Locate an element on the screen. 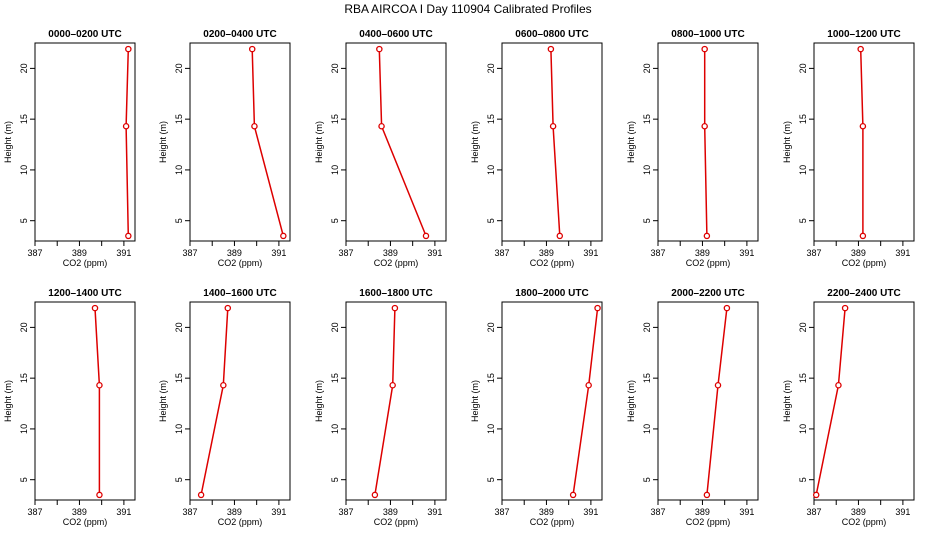 The height and width of the screenshot is (540, 936). panel-title: 1600–1800 UTC is located at coordinates (395, 293).